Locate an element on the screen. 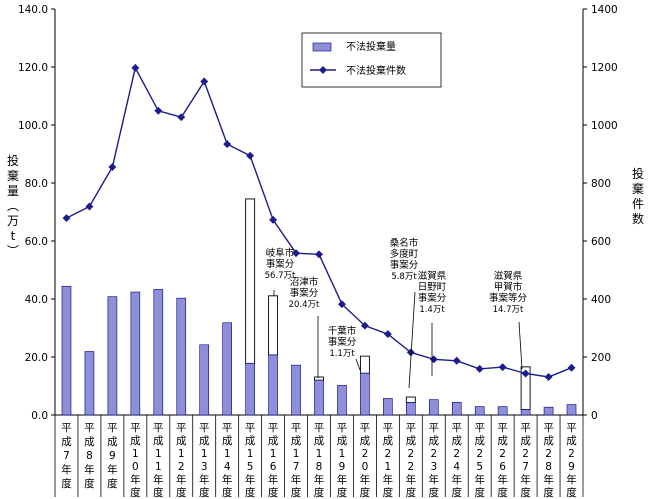 Image resolution: width=650 pixels, height=499 pixels. legend-bar-label: 不法投棄量 is located at coordinates (371, 46).